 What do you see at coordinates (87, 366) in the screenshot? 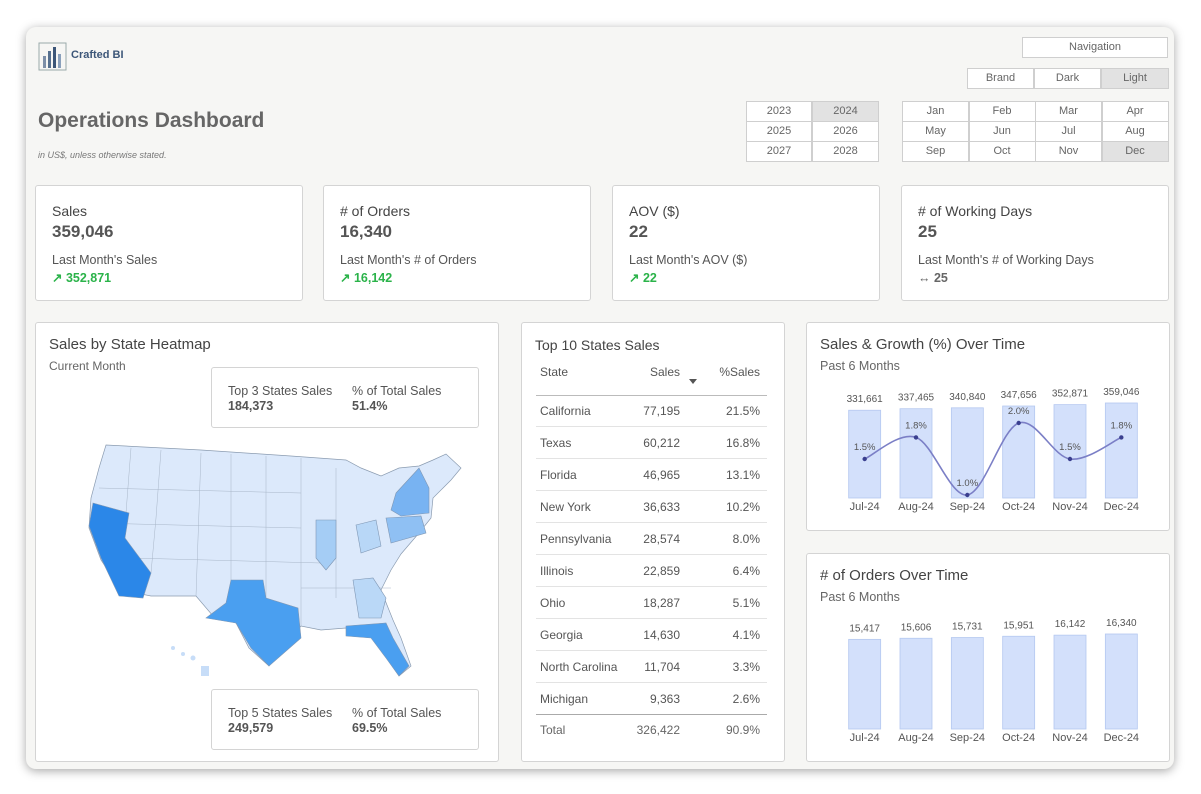
I see `card-subtitle: Current Month` at bounding box center [87, 366].